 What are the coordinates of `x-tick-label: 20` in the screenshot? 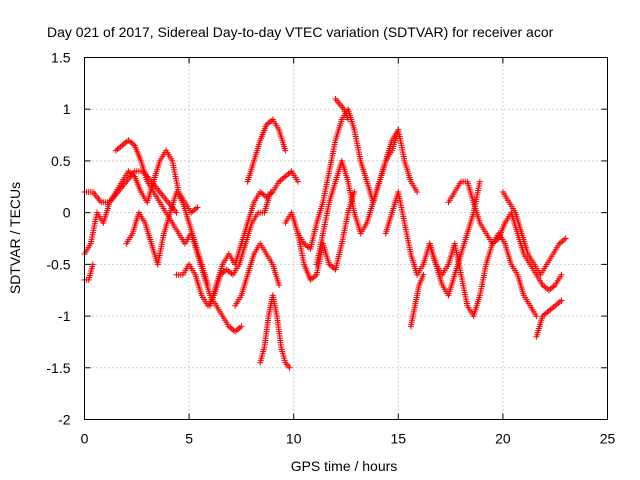 It's located at (503, 439).